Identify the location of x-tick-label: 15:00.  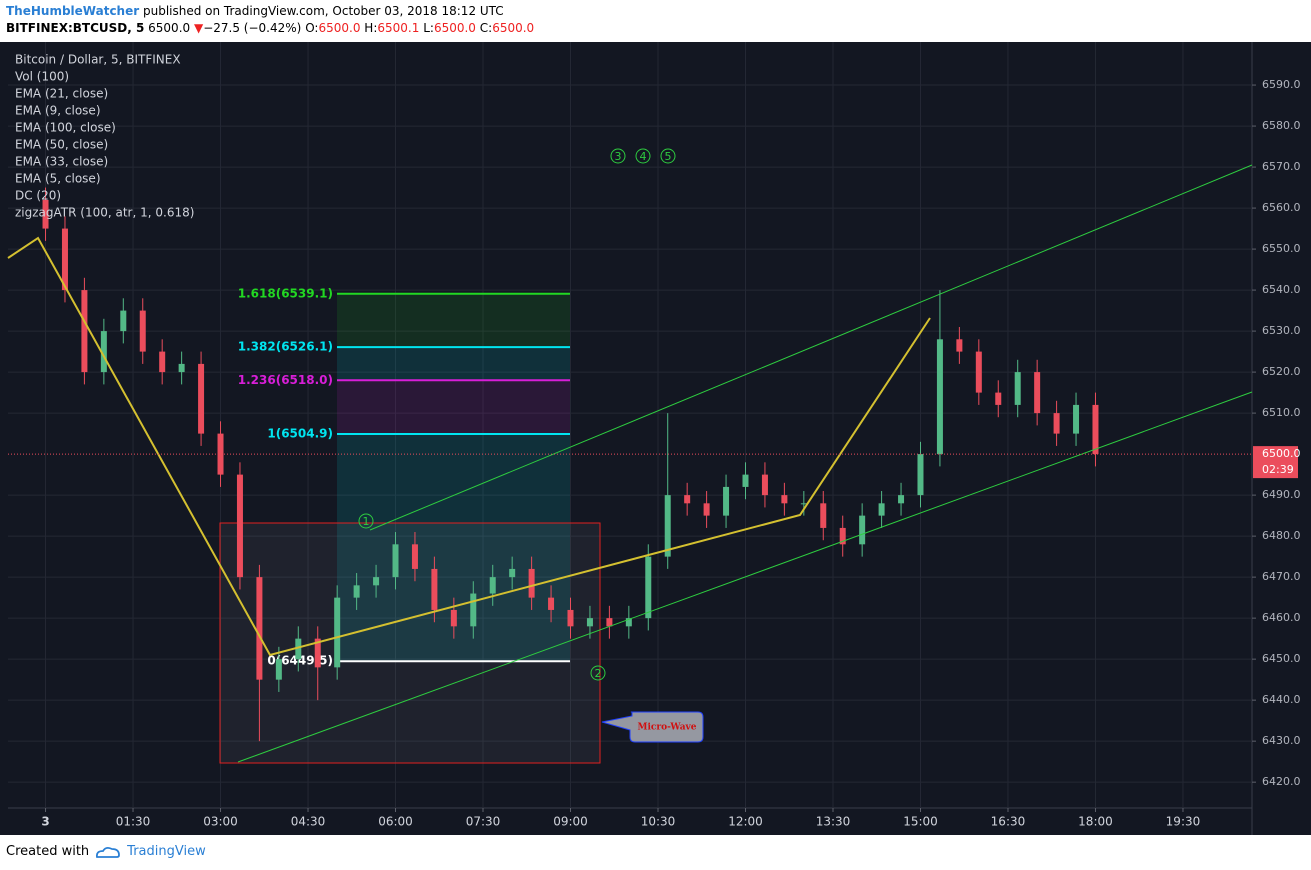
(920, 822).